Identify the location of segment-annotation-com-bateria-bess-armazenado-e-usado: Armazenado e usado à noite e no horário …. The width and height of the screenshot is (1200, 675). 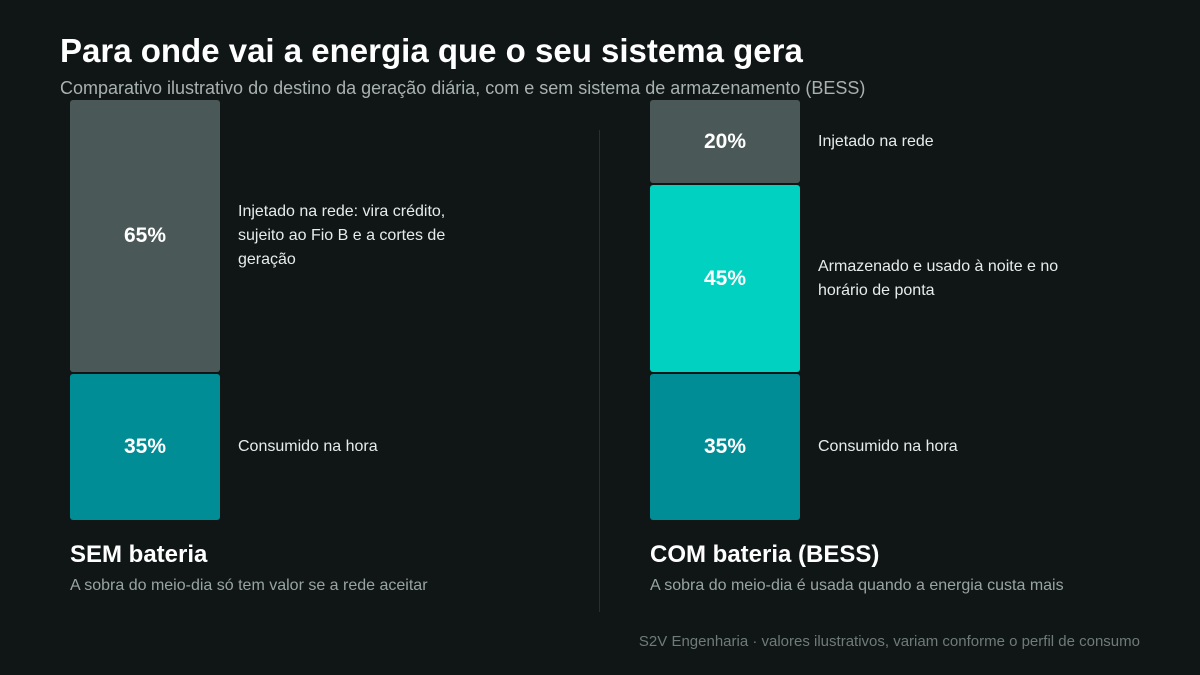
(938, 278).